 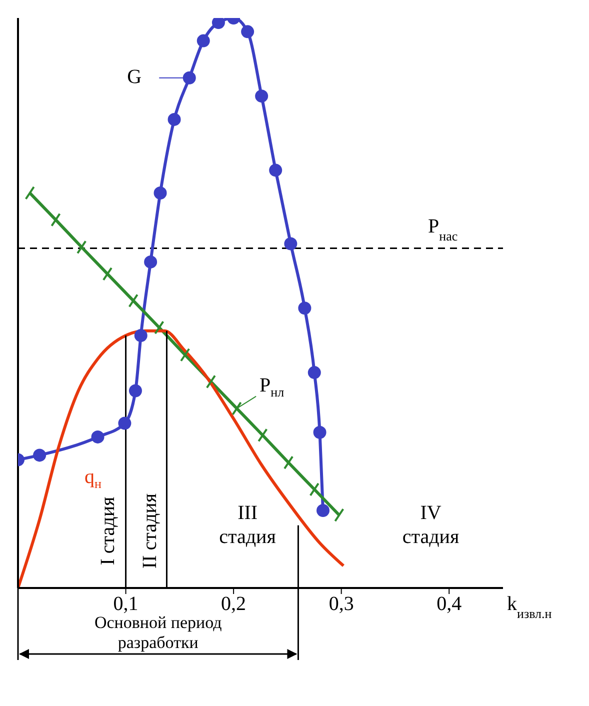 I want to click on x-tick-label: 0,2, so click(x=233, y=604).